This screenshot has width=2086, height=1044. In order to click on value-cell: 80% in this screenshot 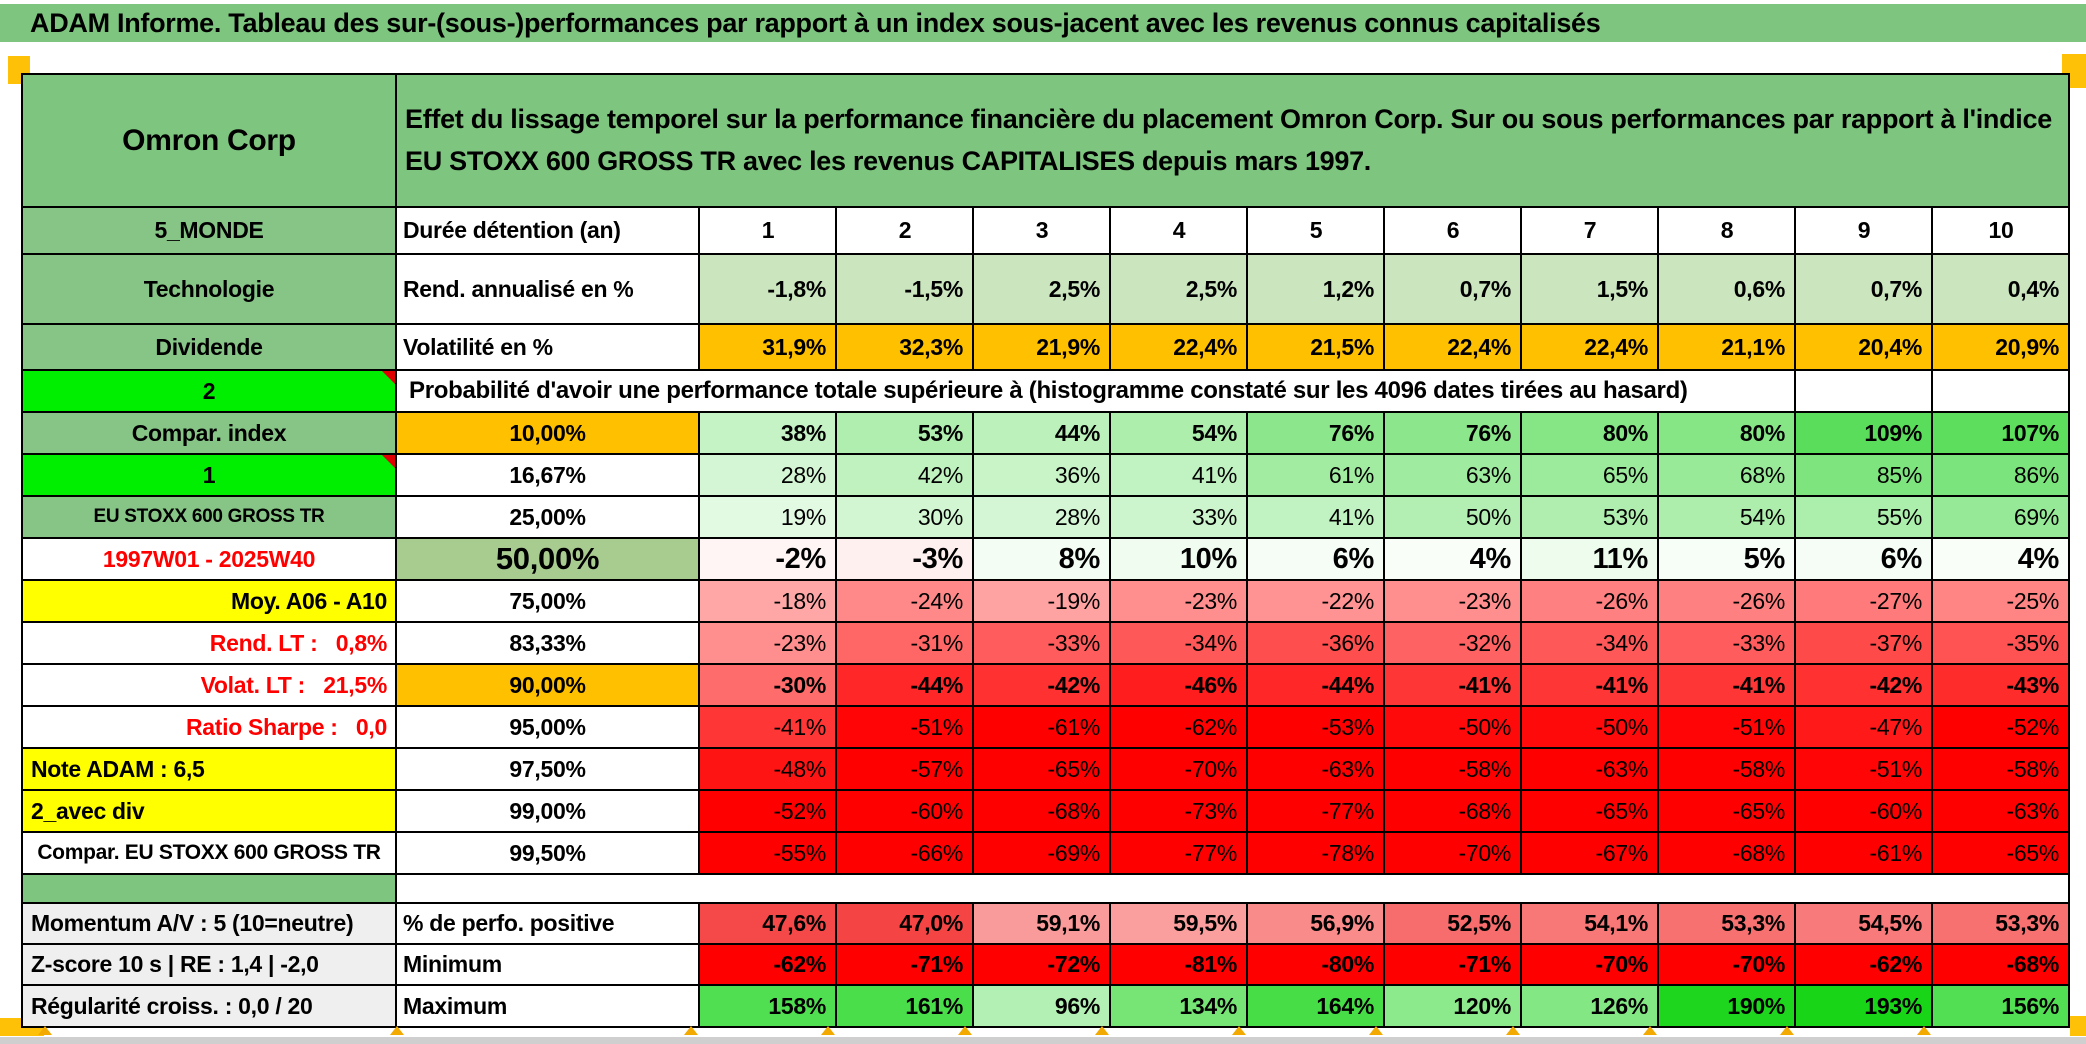, I will do `click(1726, 433)`.